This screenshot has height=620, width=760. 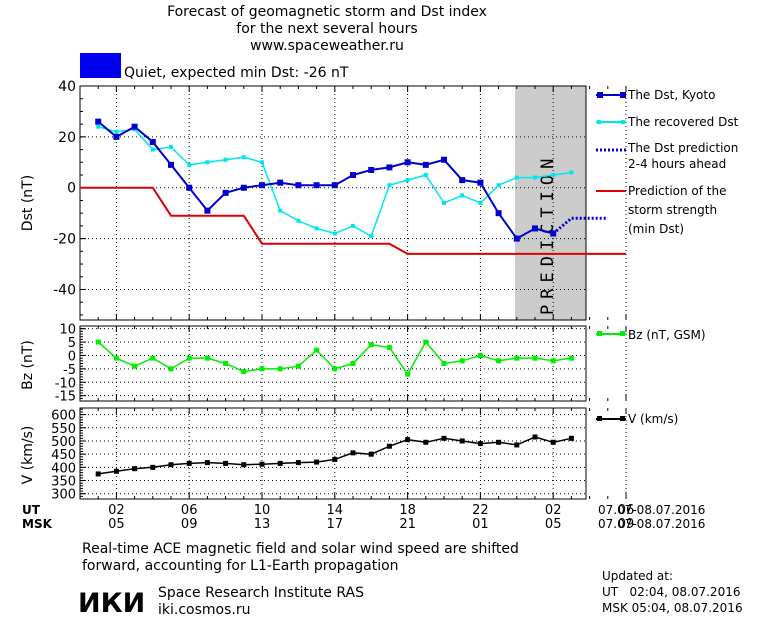 I want to click on institute-site-link: iki.cosmos.ru, so click(x=204, y=610).